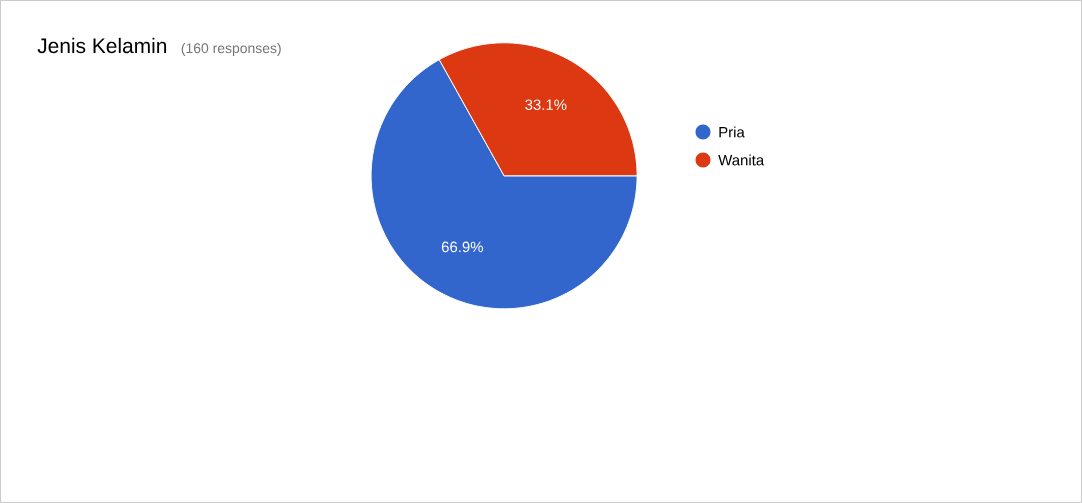  What do you see at coordinates (231, 49) in the screenshot?
I see `text: (160 responses)` at bounding box center [231, 49].